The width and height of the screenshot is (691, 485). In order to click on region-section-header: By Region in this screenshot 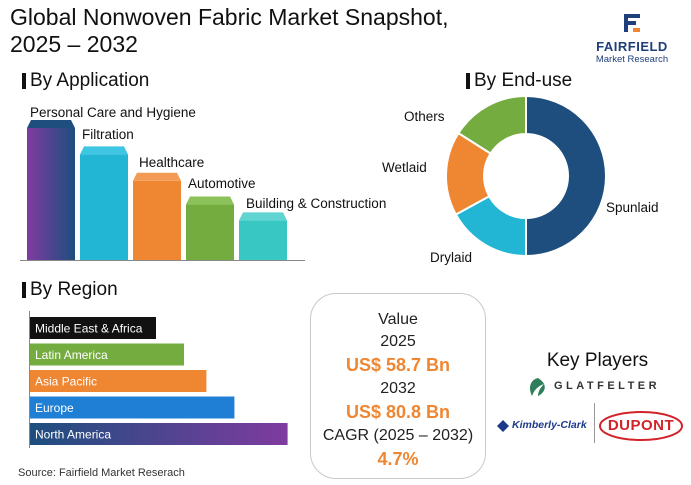, I will do `click(70, 290)`.